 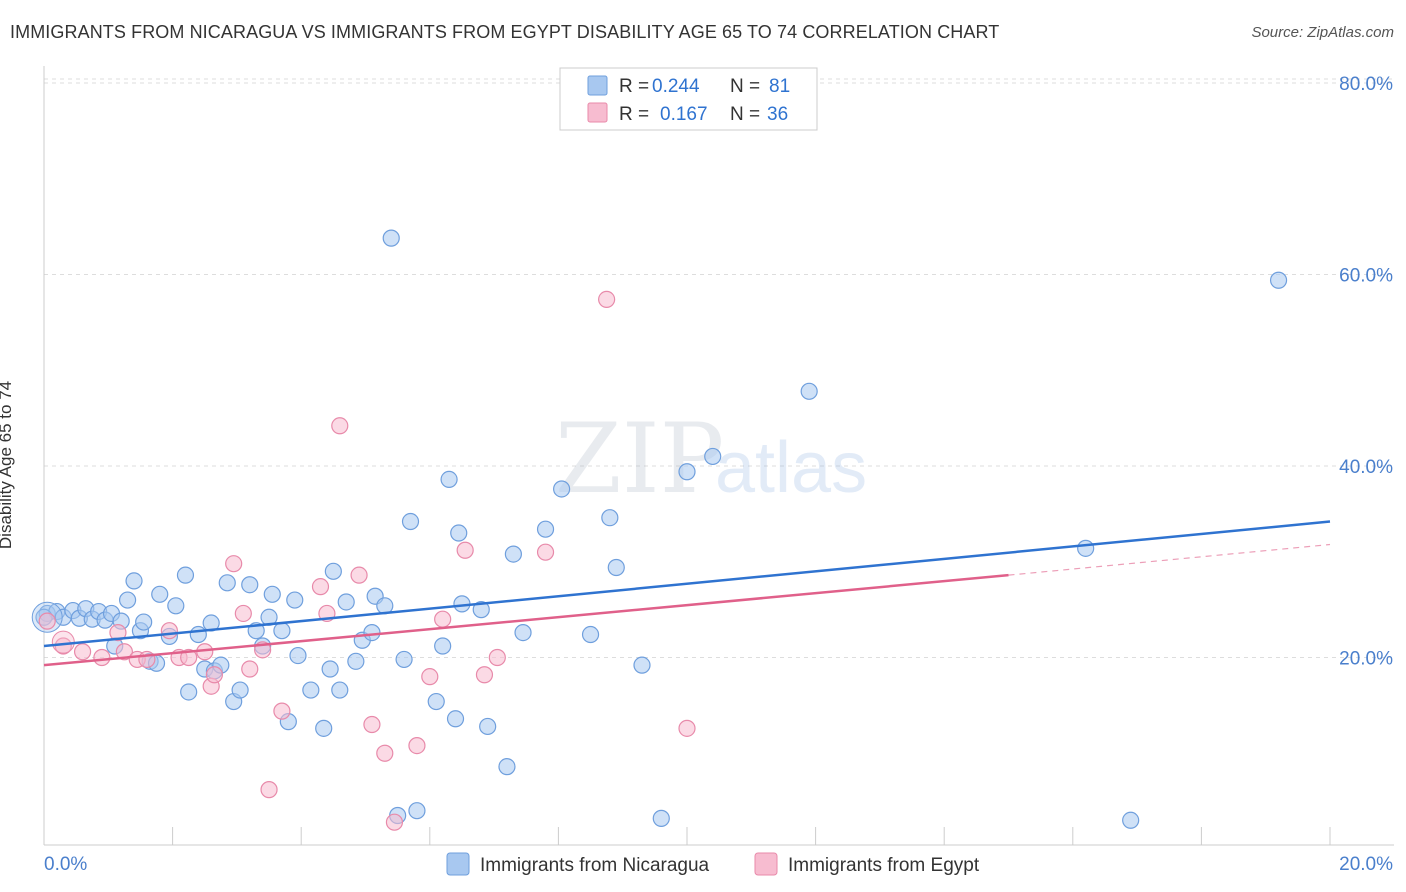 What do you see at coordinates (597, 112) in the screenshot?
I see `legend-swatch-egypt` at bounding box center [597, 112].